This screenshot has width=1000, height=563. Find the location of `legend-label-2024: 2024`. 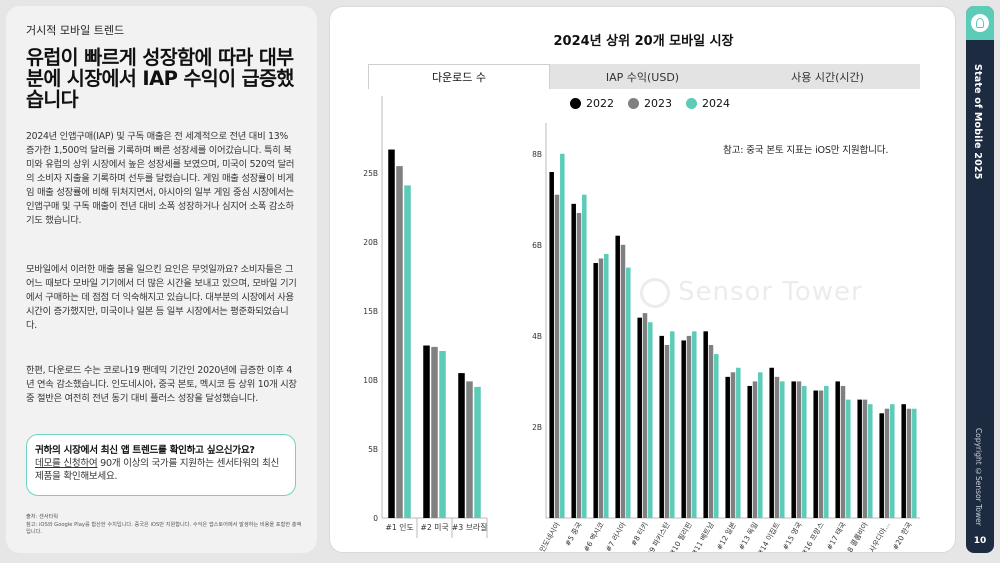

legend-label-2024: 2024 is located at coordinates (716, 103).